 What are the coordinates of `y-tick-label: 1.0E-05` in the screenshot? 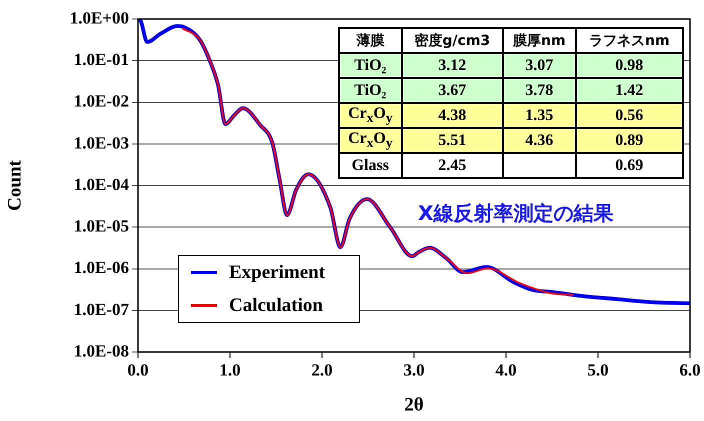 It's located at (101, 226).